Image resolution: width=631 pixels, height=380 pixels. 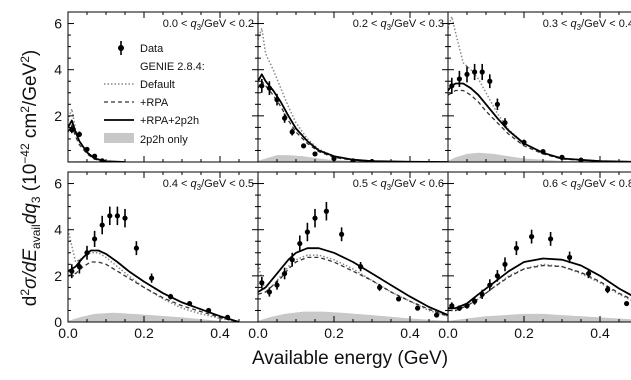 I want to click on panel-5: 0.0 0.2 0.4 0.5 < q3/GeV < 0.6, so click(x=348, y=256).